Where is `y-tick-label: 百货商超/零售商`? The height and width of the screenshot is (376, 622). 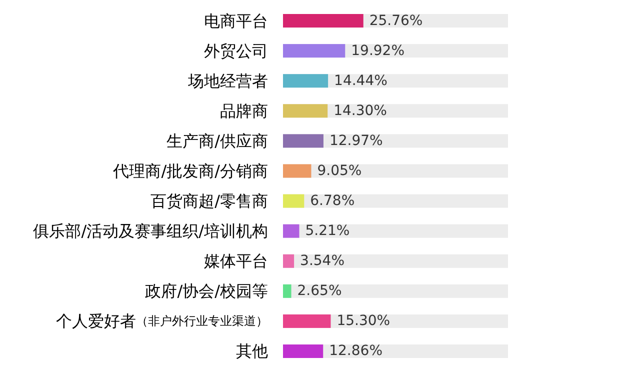
y-tick-label: 百货商超/零售商 is located at coordinates (209, 201).